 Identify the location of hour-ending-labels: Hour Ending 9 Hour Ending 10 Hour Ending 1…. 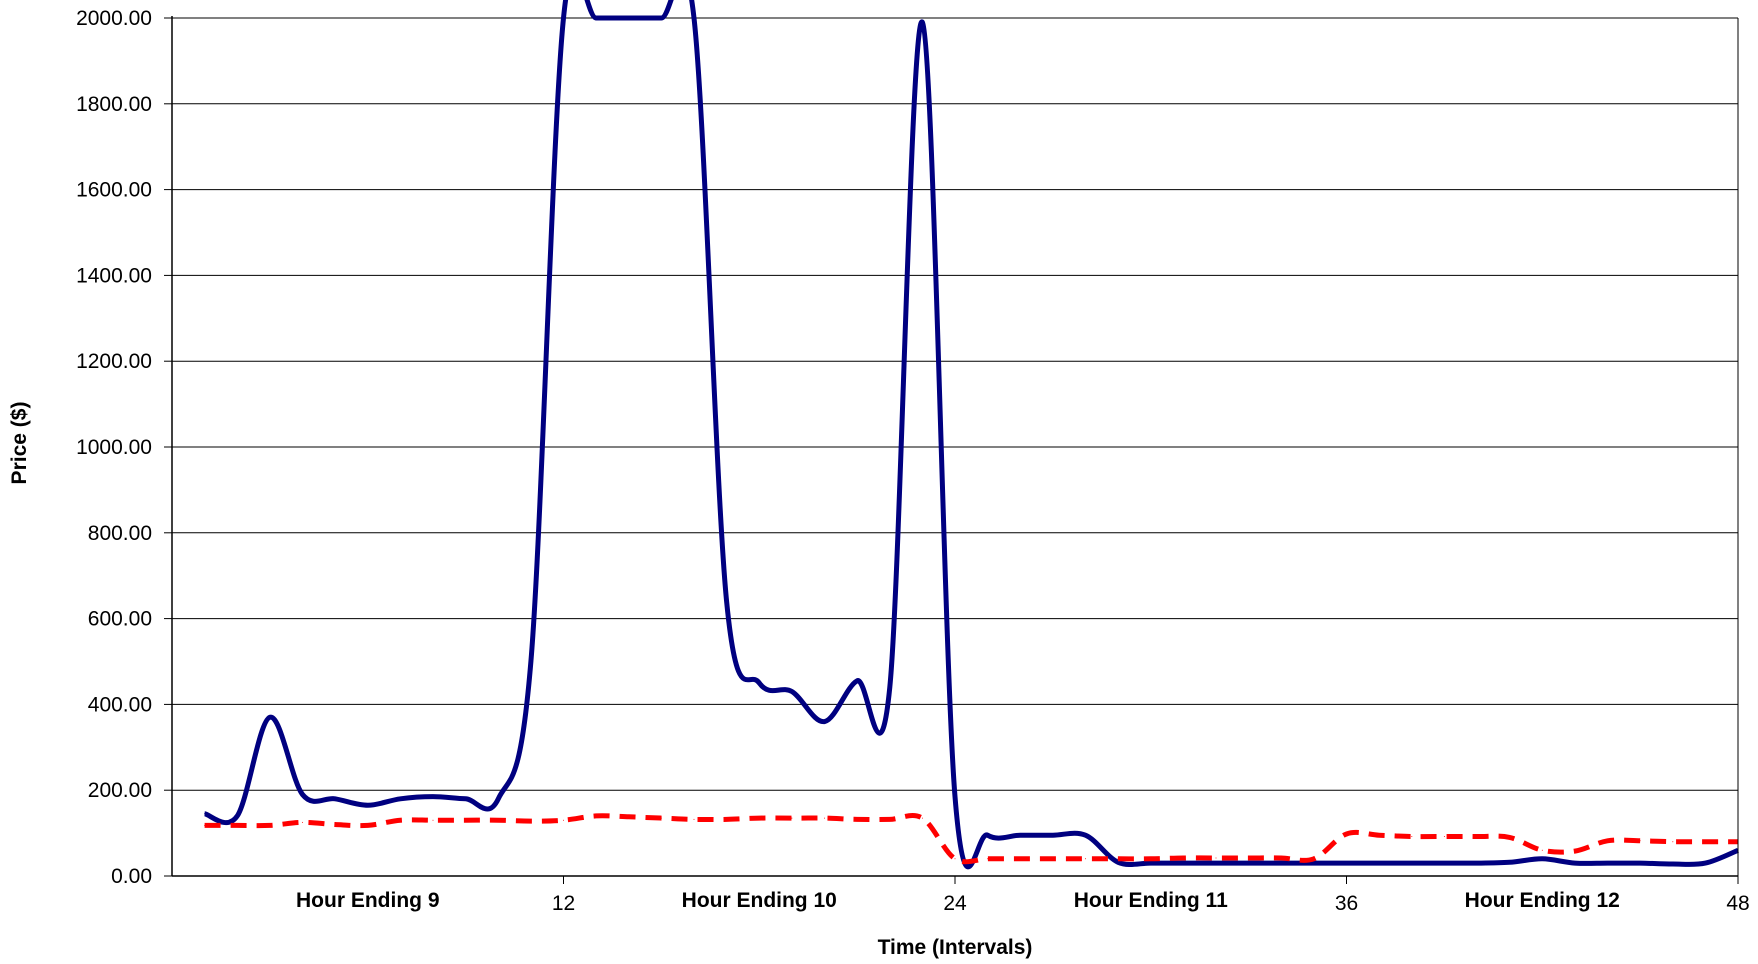
(958, 900).